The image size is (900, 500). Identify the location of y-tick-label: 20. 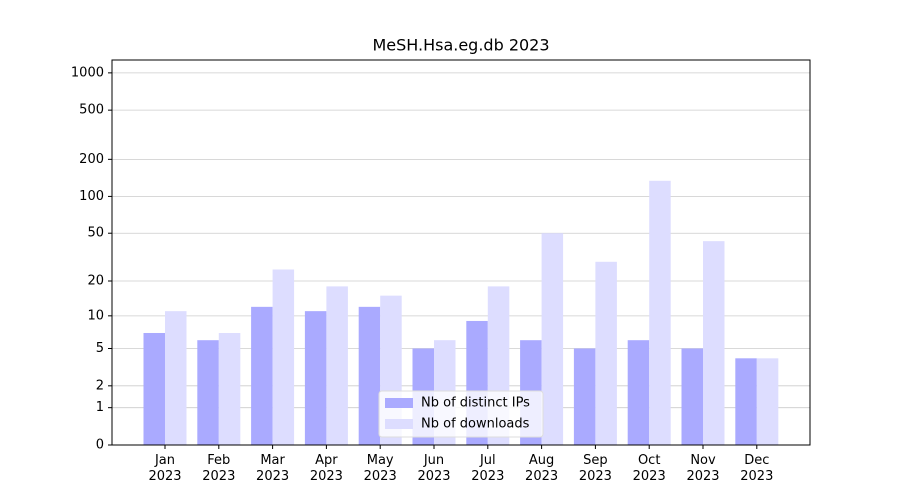
(95, 281).